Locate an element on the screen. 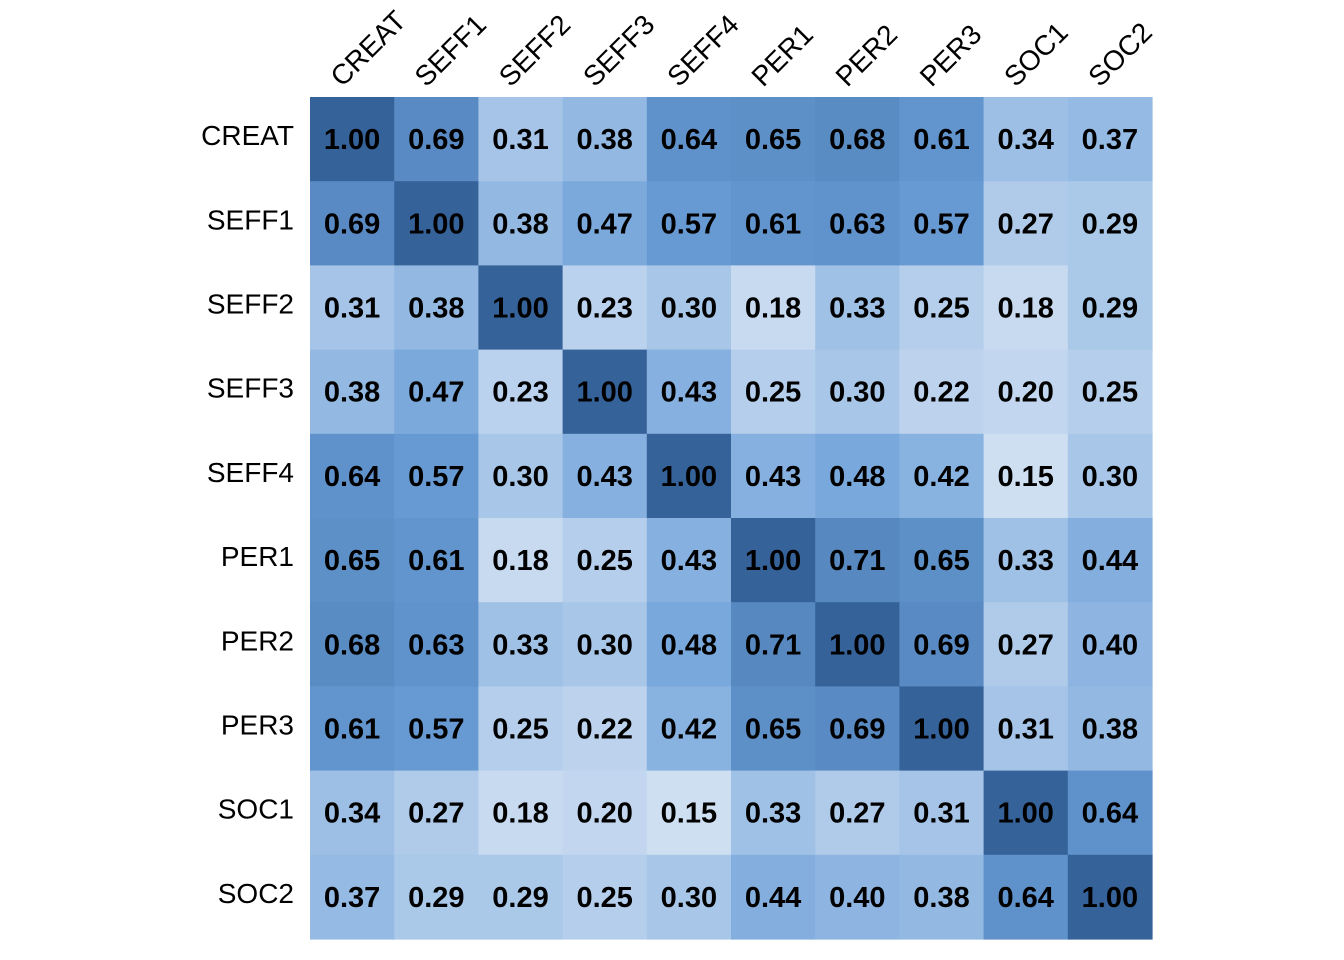 This screenshot has height=960, width=1344. cell-value-label: 0.47 is located at coordinates (604, 224).